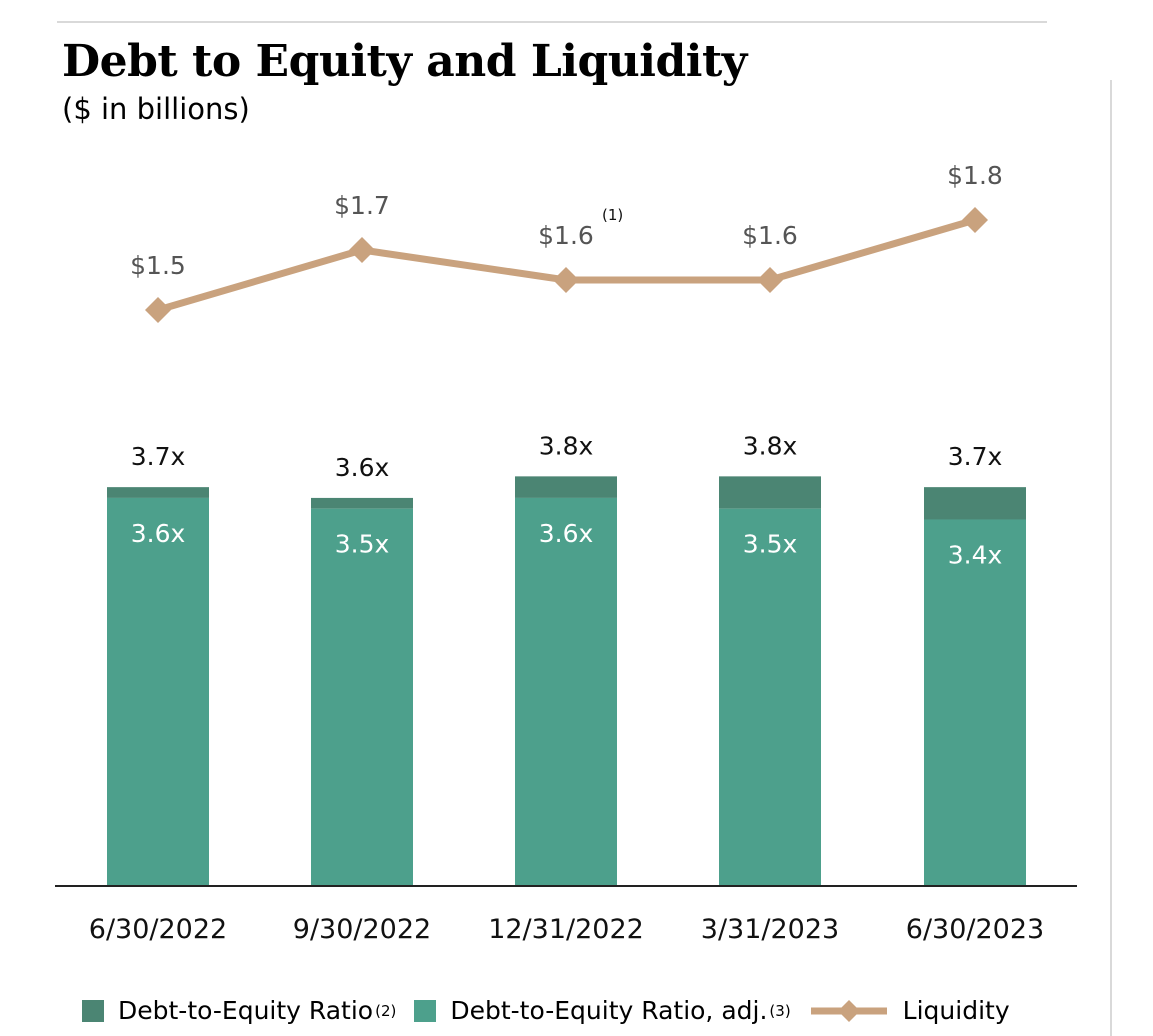 The height and width of the screenshot is (1036, 1153). What do you see at coordinates (609, 1010) in the screenshot?
I see `legend-label-debt-to-equity-adj: Debt-to-Equity Ratio, adj.` at bounding box center [609, 1010].